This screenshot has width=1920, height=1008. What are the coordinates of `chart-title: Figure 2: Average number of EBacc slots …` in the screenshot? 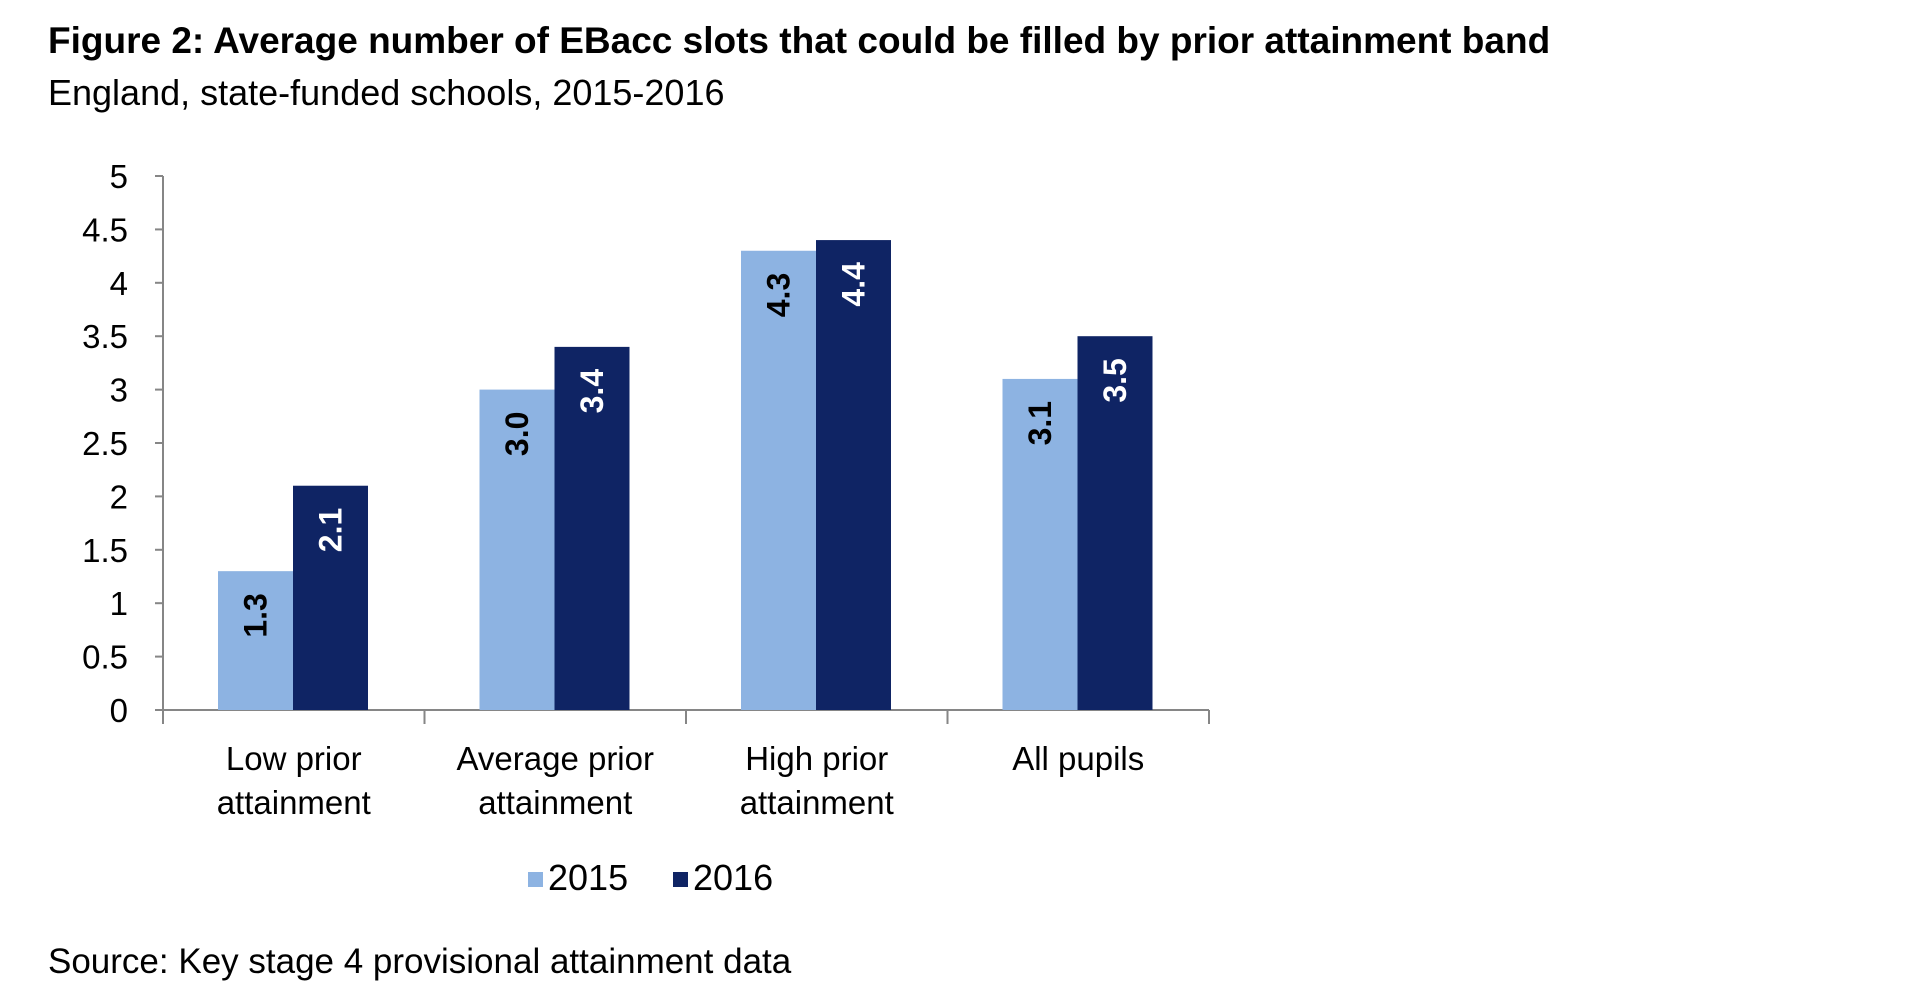 It's located at (799, 40).